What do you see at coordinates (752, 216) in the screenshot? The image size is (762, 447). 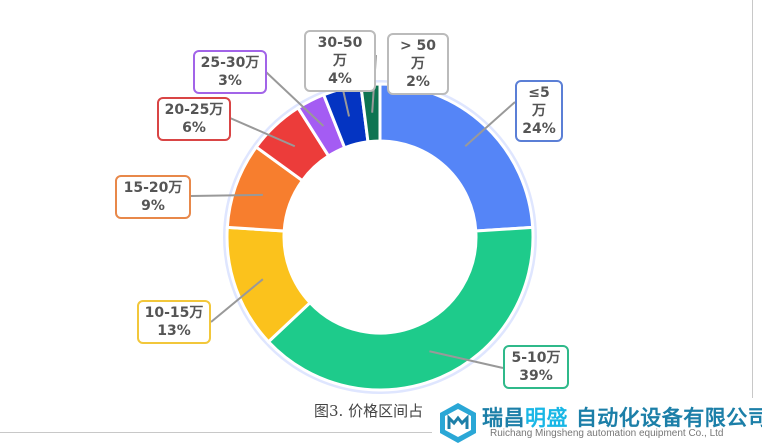 I see `frame-border-right` at bounding box center [752, 216].